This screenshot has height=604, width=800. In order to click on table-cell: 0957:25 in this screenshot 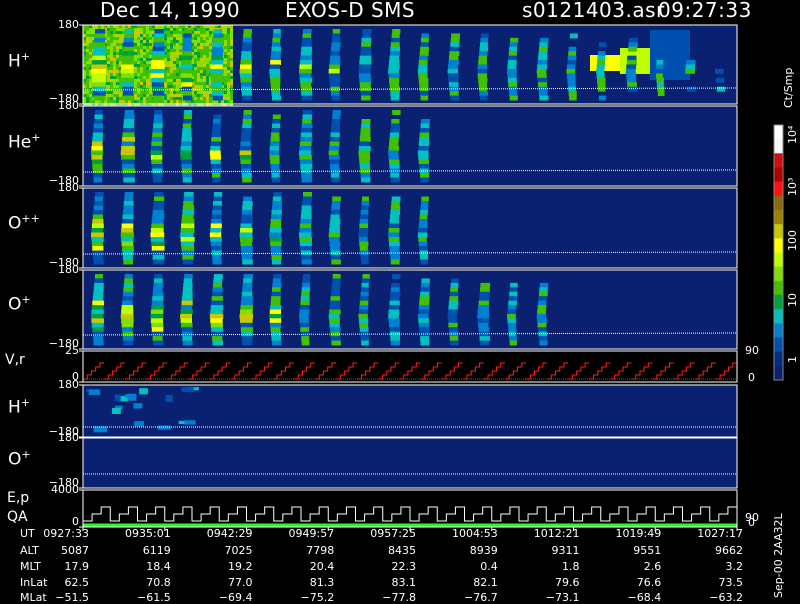, I will do `click(393, 533)`.